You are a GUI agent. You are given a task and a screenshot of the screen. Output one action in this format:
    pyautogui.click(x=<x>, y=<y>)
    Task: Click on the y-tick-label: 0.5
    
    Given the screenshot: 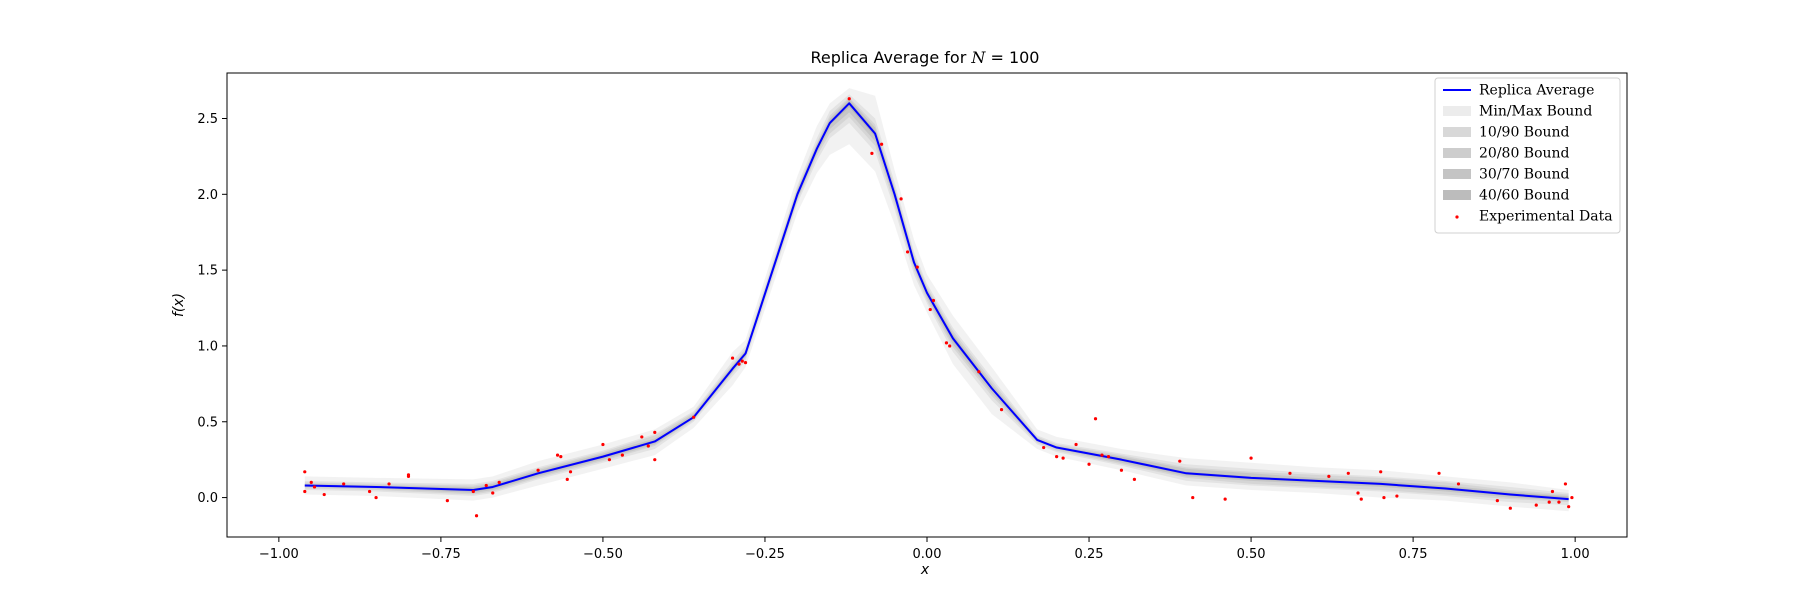 What is the action you would take?
    pyautogui.click(x=207, y=422)
    